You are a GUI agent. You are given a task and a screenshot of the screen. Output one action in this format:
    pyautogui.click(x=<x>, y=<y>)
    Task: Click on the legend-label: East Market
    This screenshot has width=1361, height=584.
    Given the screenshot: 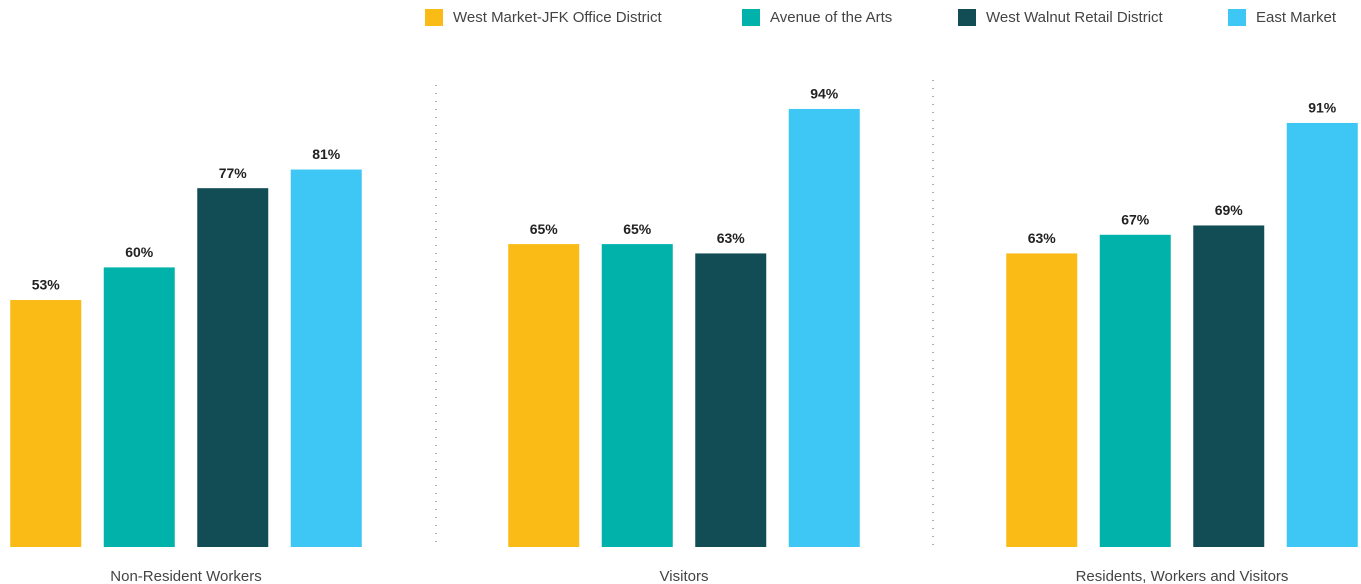 What is the action you would take?
    pyautogui.click(x=1296, y=17)
    